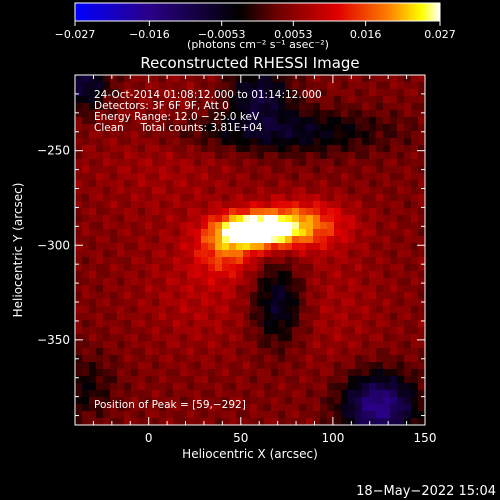  Describe the element at coordinates (75, 34) in the screenshot. I see `colorbar-tick-label: −0.027` at that location.